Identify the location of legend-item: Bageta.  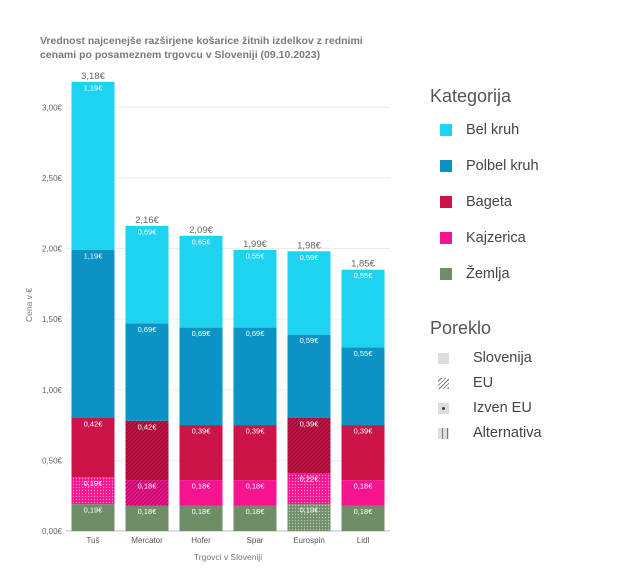
(476, 202).